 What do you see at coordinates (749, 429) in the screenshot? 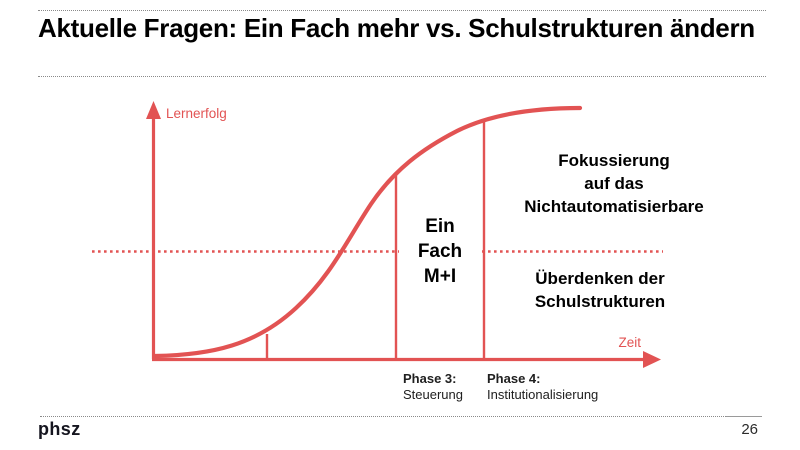
I see `page-number: 26` at bounding box center [749, 429].